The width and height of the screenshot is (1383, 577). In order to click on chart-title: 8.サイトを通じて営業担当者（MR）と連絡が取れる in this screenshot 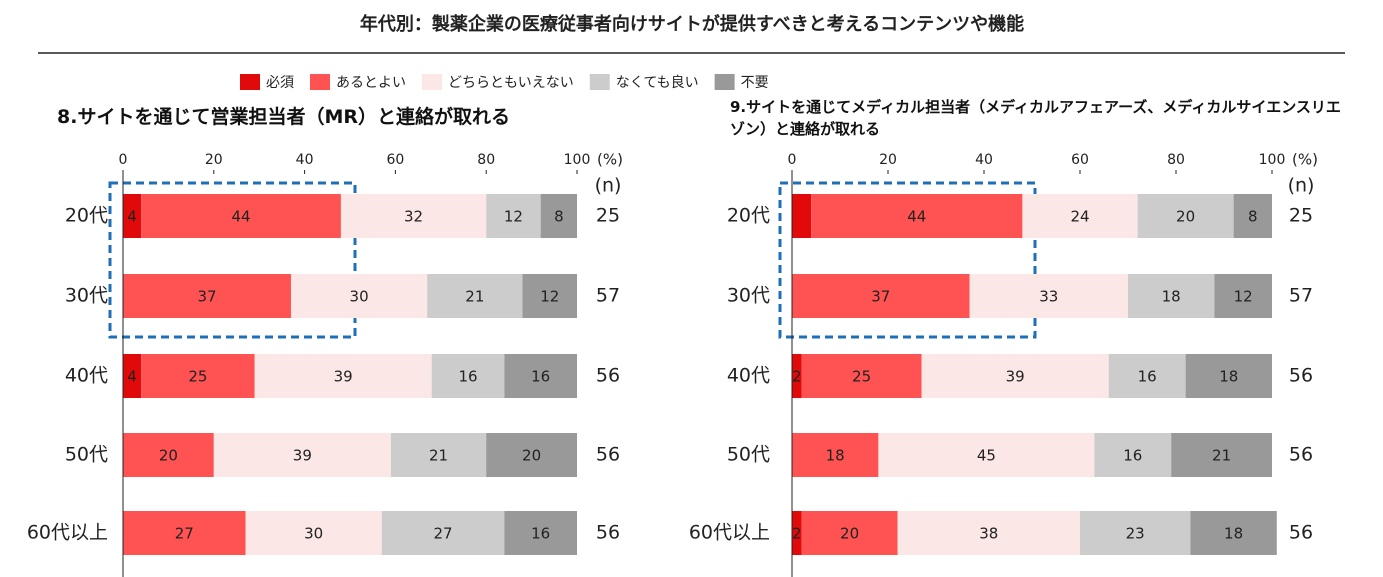, I will do `click(283, 117)`.